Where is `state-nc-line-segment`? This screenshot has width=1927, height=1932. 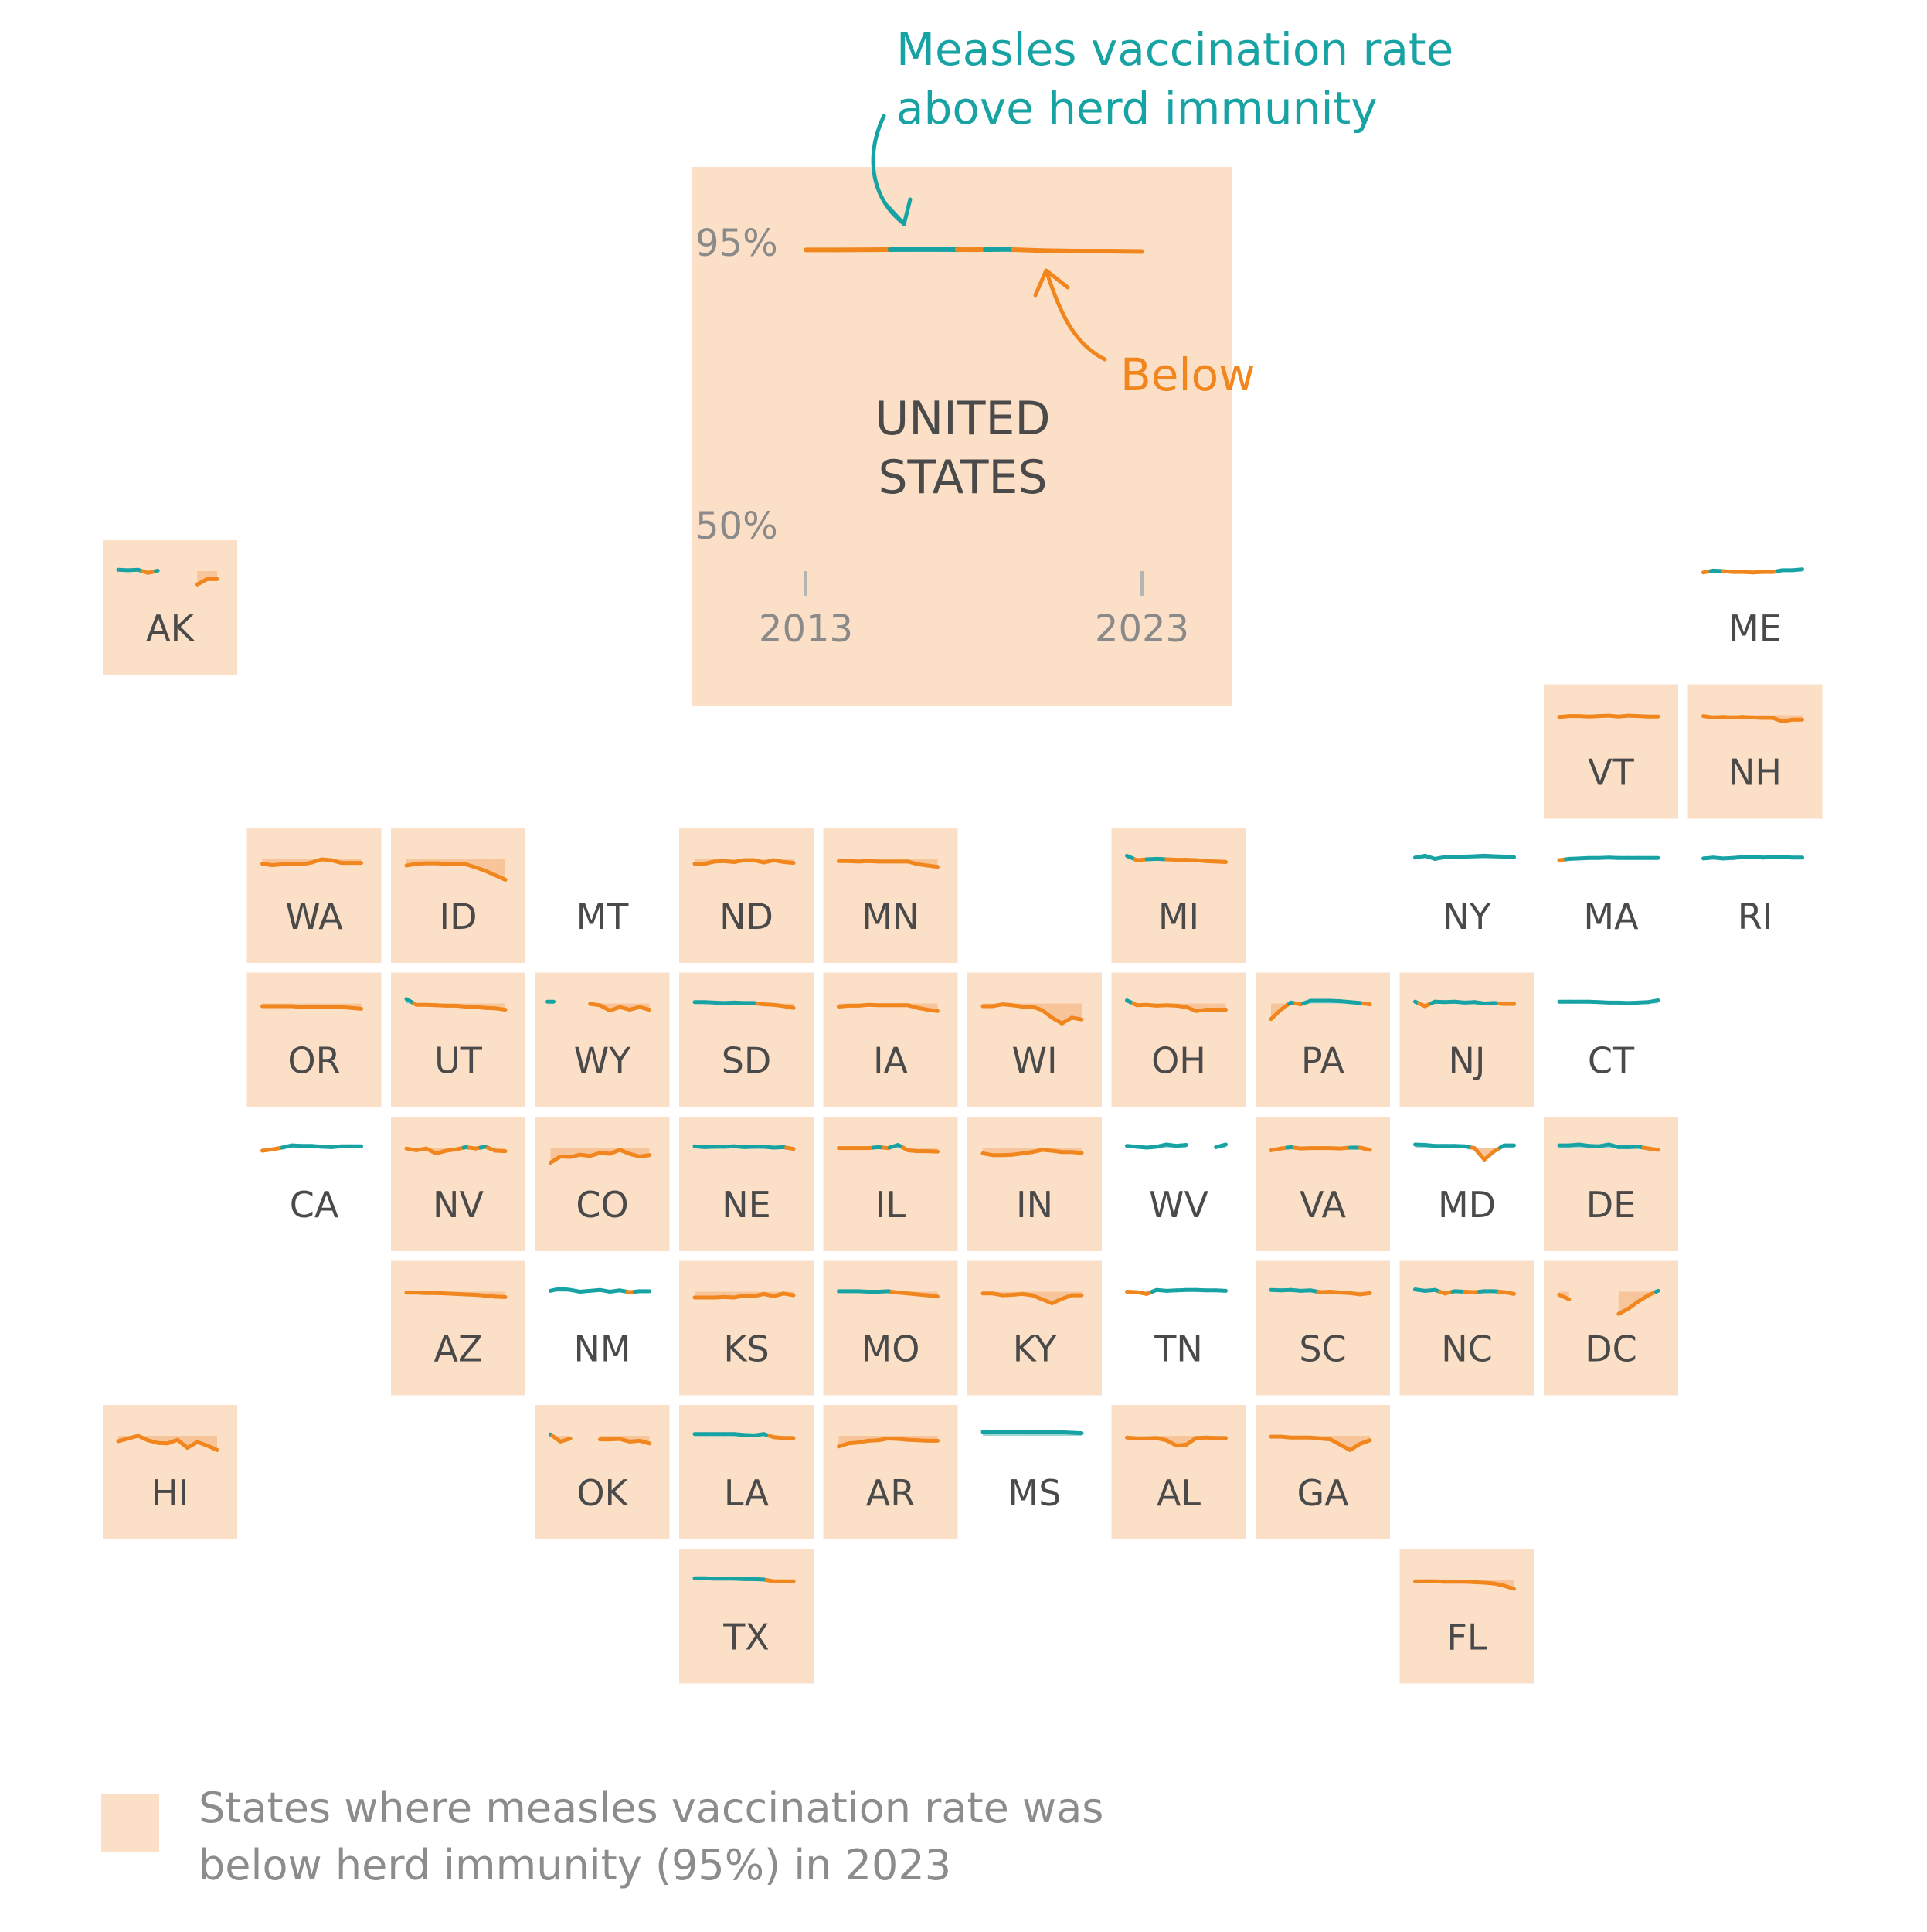 state-nc-line-segment is located at coordinates (1509, 1293).